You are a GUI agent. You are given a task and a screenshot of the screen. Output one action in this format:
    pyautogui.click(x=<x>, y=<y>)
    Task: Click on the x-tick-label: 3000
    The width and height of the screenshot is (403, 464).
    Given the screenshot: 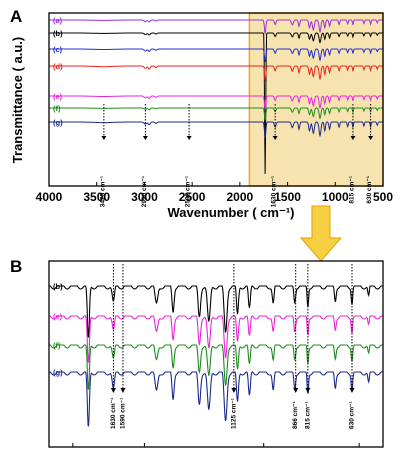 What is the action you would take?
    pyautogui.click(x=144, y=197)
    